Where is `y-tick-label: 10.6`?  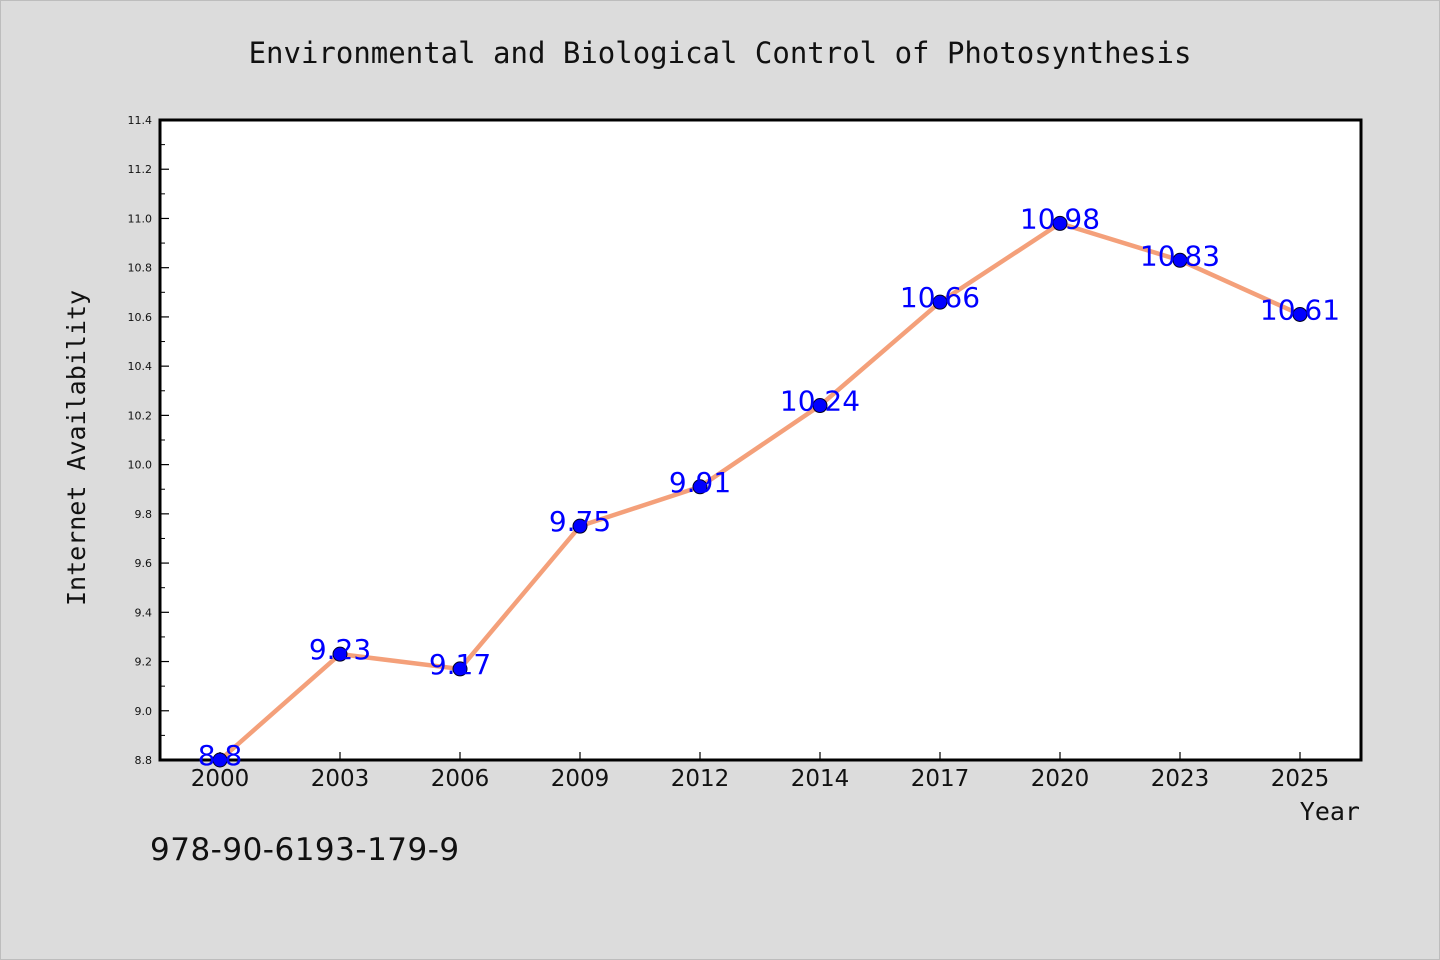 y-tick-label: 10.6 is located at coordinates (140, 317).